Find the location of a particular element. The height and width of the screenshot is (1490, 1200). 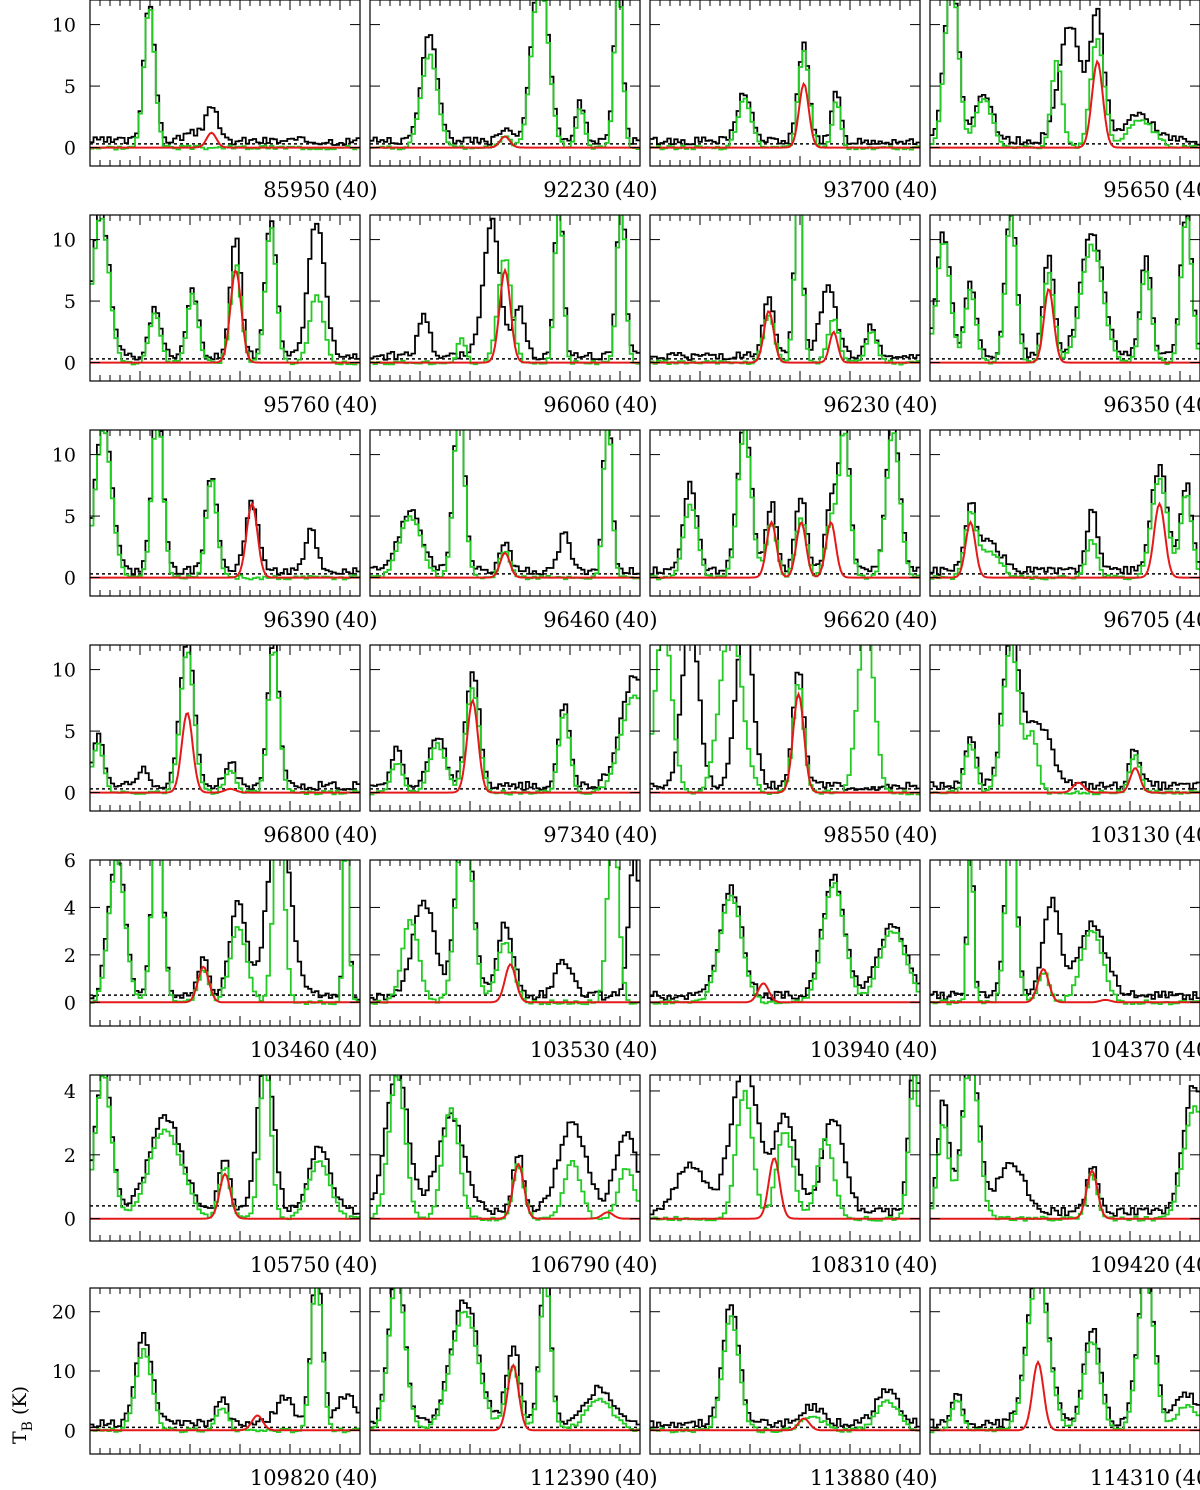

panel-frequency-label: 97340 is located at coordinates (576, 835).